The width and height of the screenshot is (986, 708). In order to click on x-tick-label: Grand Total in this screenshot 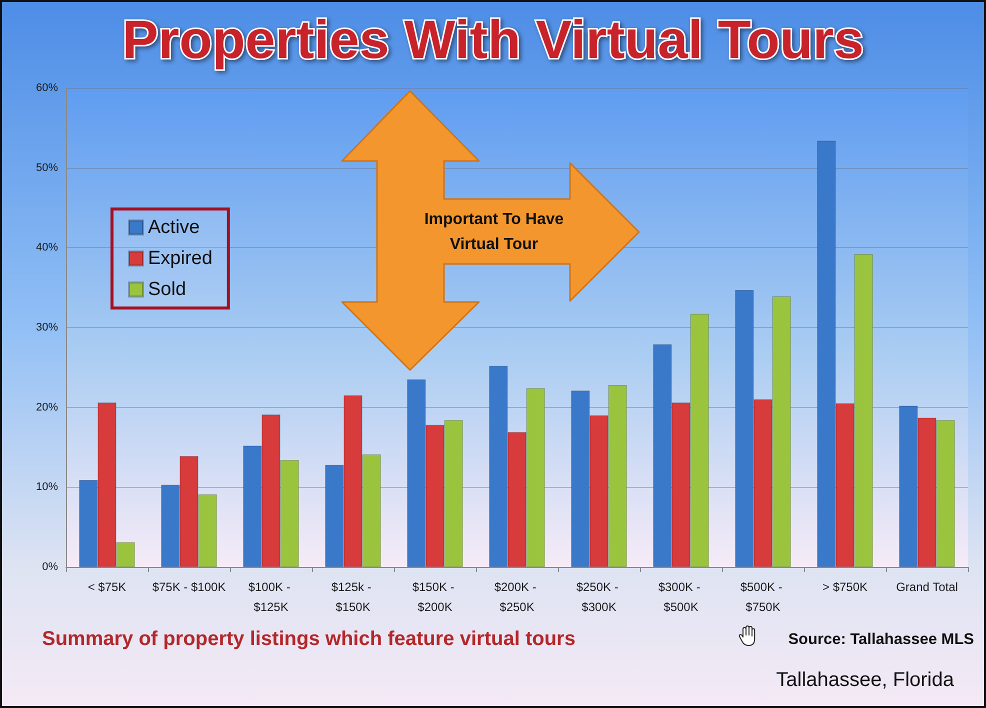, I will do `click(927, 587)`.